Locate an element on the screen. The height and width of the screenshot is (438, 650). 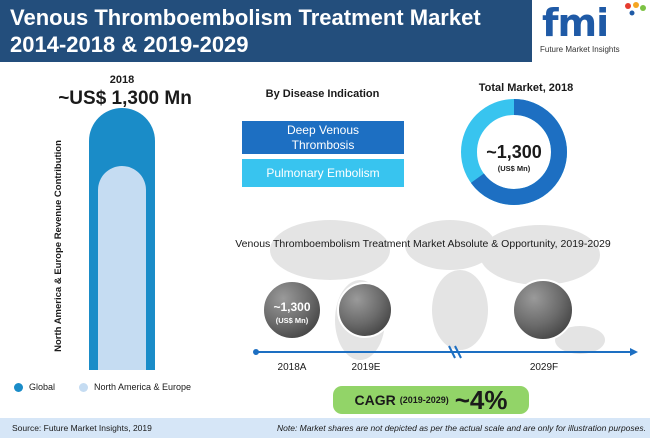
legend: Global North America & Europe is located at coordinates (114, 387).